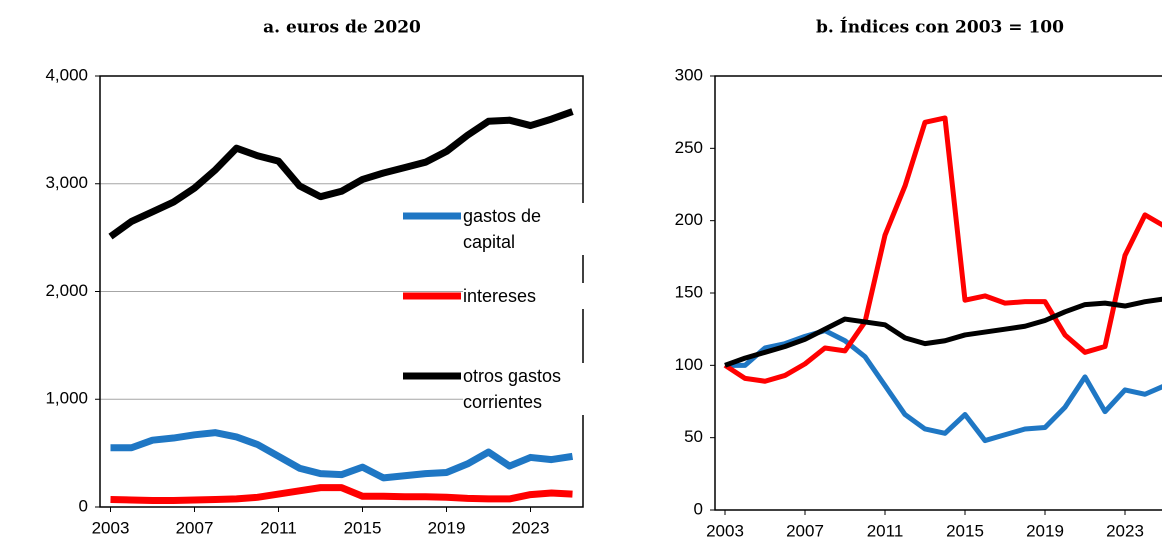 The width and height of the screenshot is (1162, 557). What do you see at coordinates (538, 296) in the screenshot?
I see `legend-label: intereses` at bounding box center [538, 296].